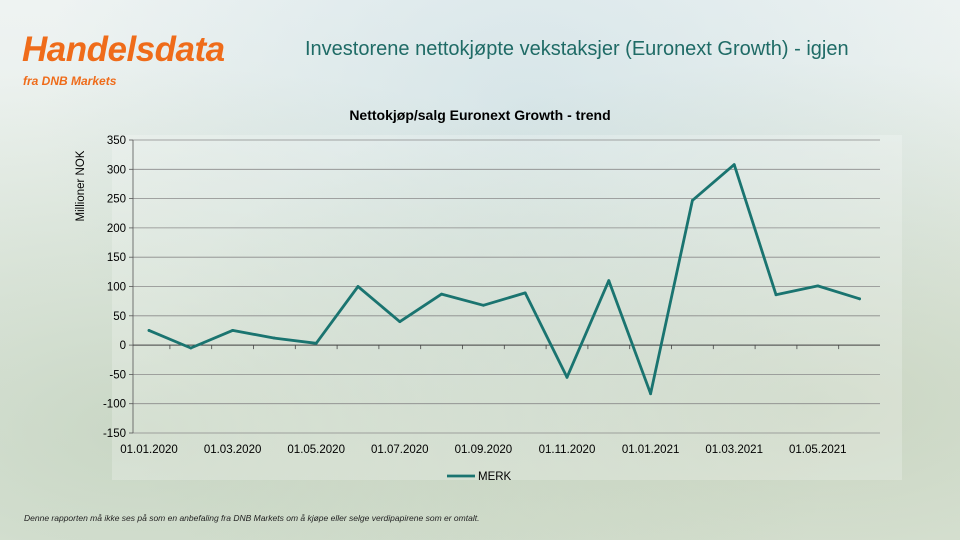 Image resolution: width=960 pixels, height=540 pixels. Describe the element at coordinates (123, 346) in the screenshot. I see `y-tick-label: 0` at that location.